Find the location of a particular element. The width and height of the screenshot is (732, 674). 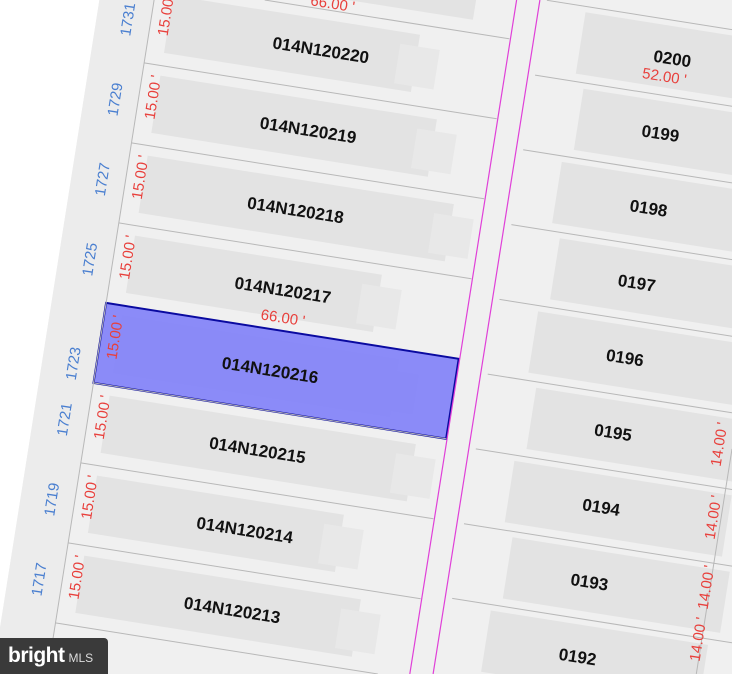

bright-mls-logo: bright MLS is located at coordinates (54, 656).